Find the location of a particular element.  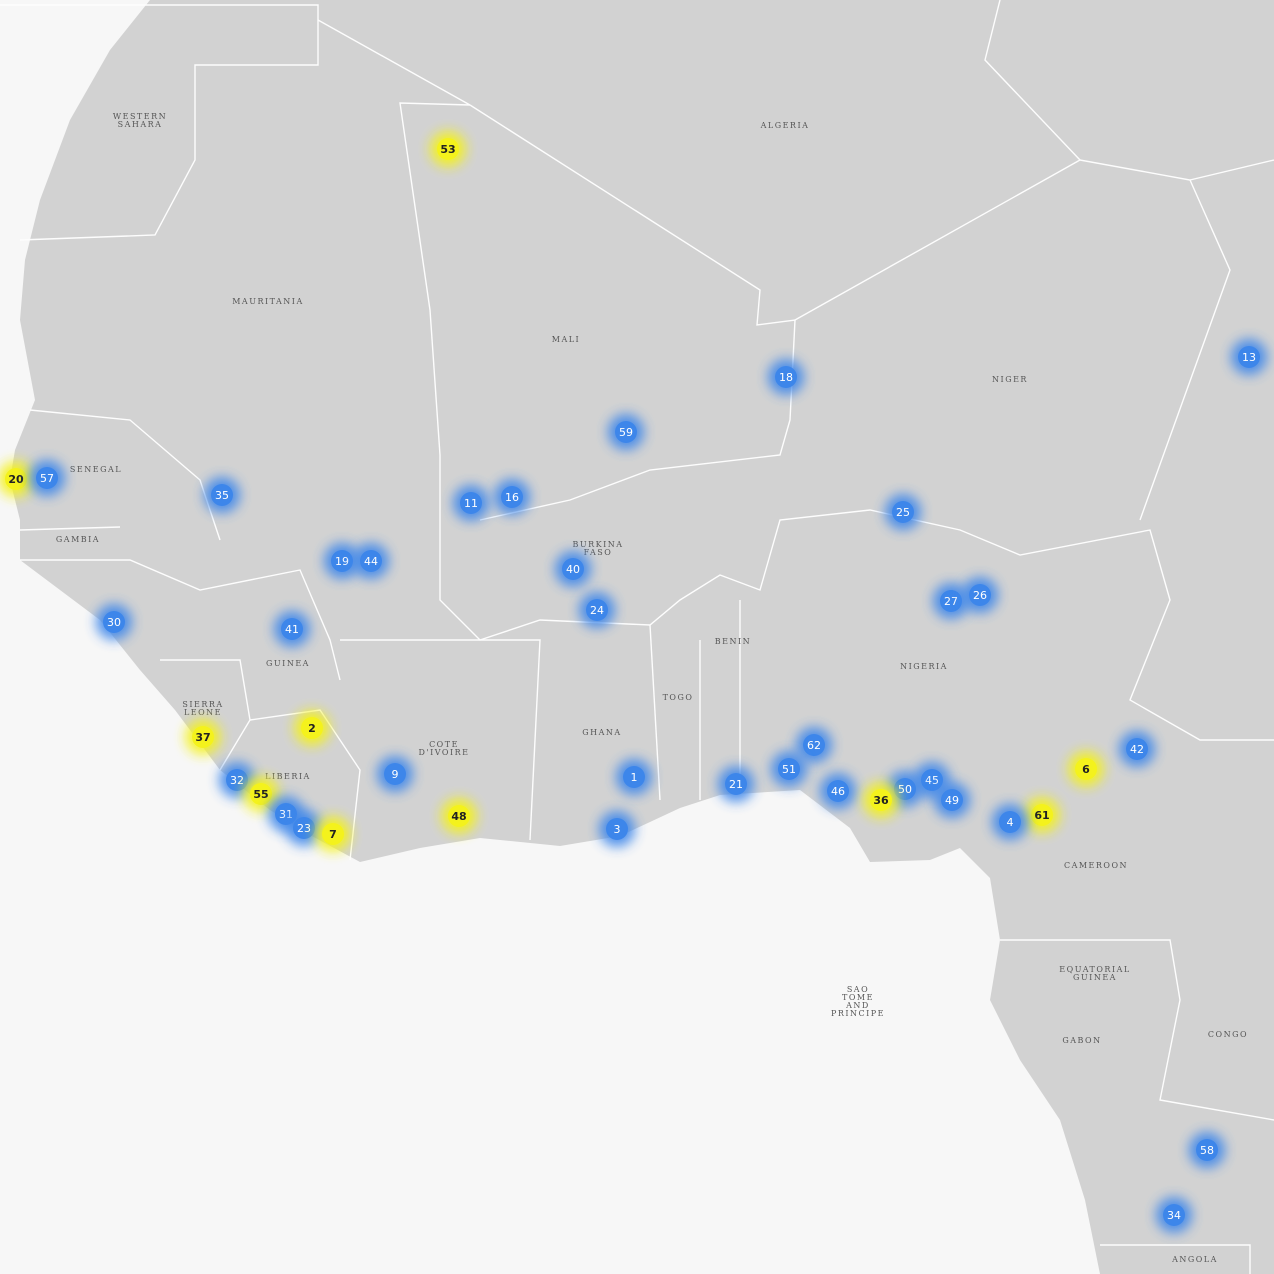

marker: 48 is located at coordinates (459, 816).